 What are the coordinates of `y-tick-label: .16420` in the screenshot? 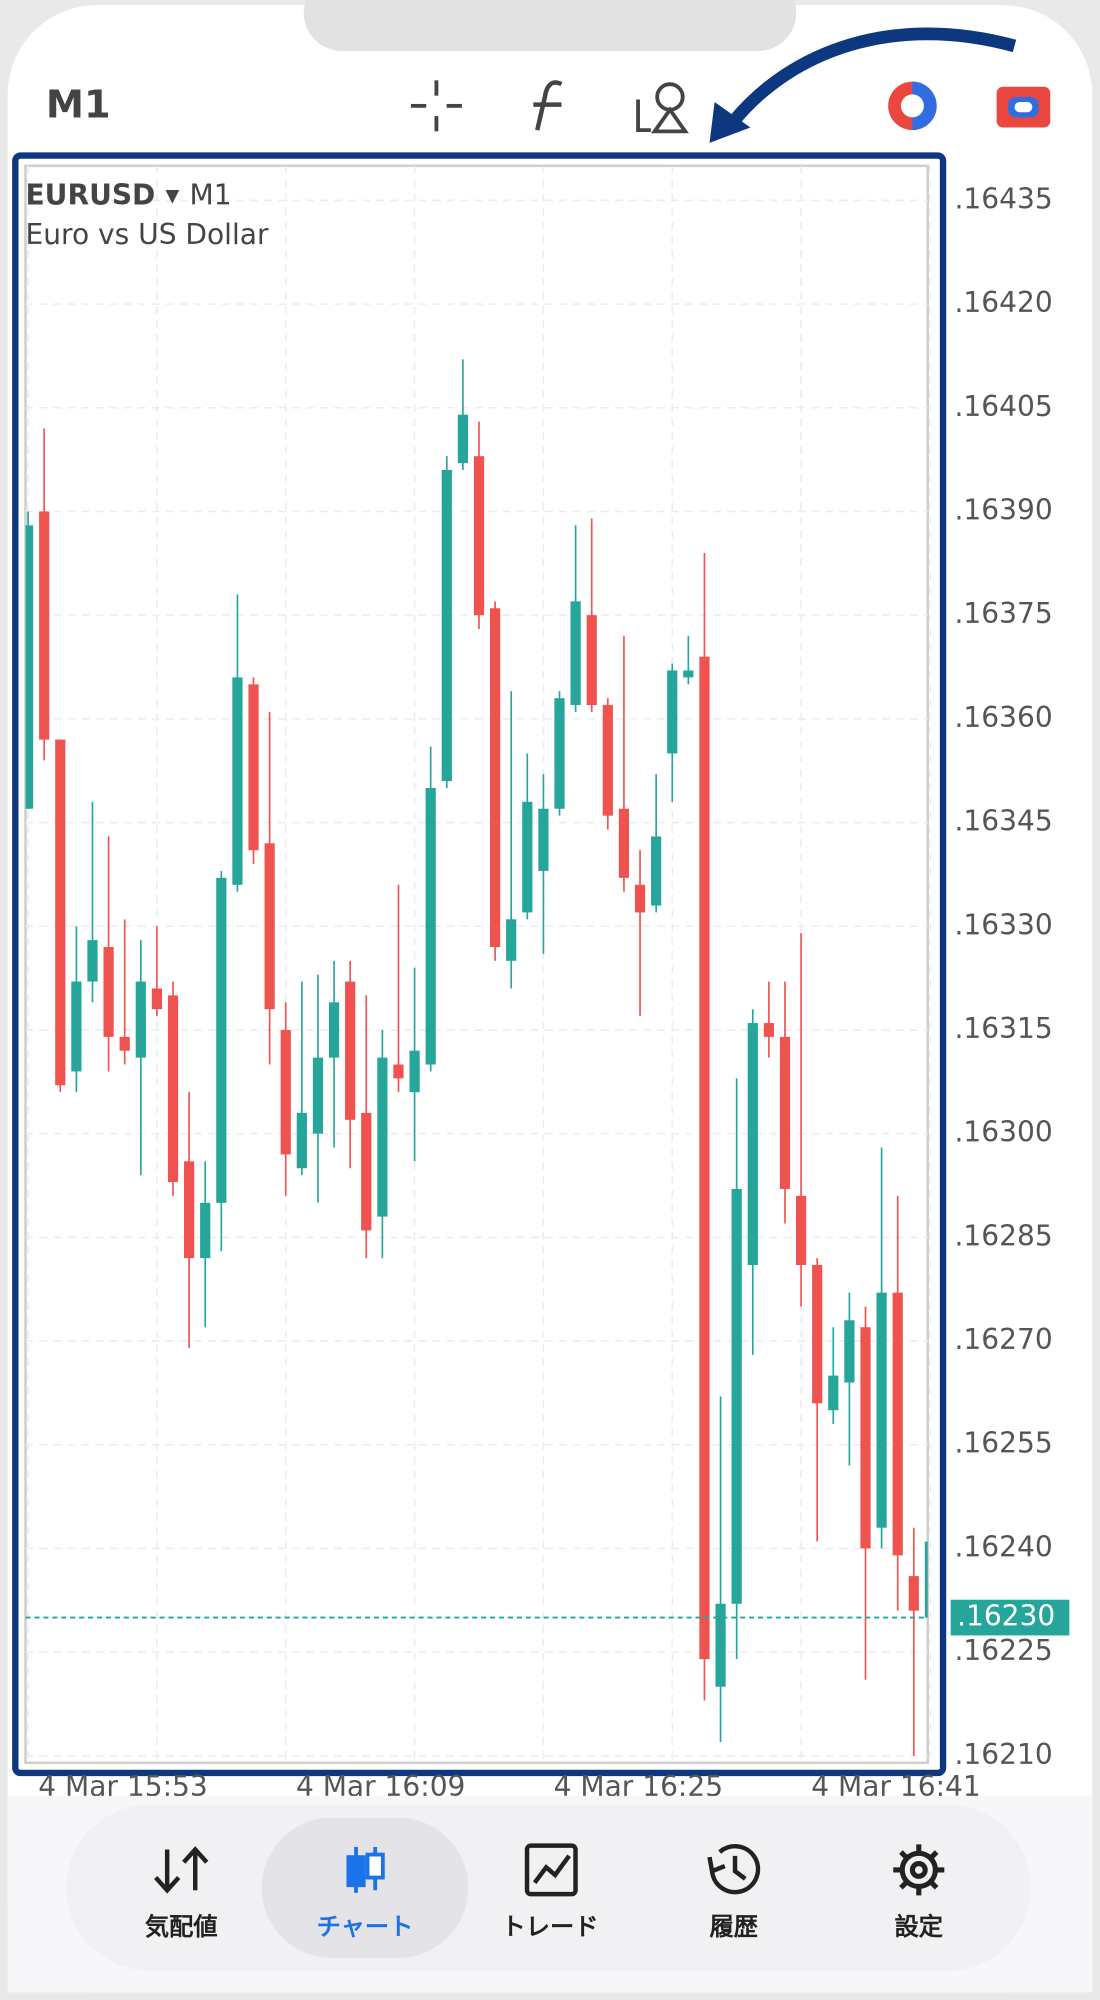 It's located at (1004, 302).